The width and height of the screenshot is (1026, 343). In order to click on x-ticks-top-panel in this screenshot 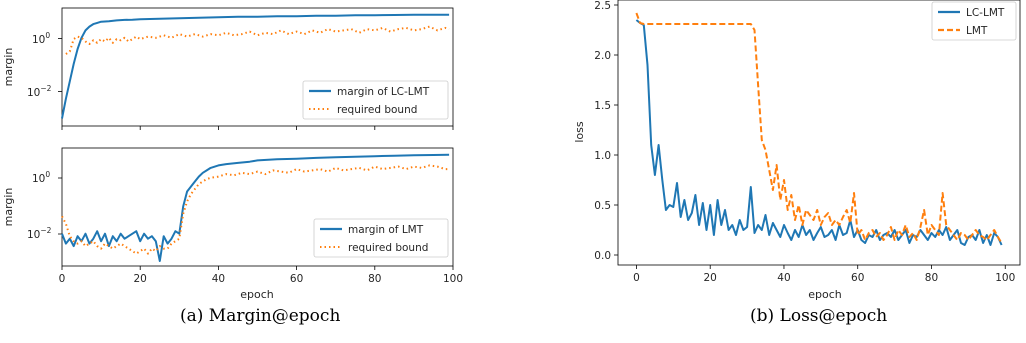, I will do `click(257, 128)`.